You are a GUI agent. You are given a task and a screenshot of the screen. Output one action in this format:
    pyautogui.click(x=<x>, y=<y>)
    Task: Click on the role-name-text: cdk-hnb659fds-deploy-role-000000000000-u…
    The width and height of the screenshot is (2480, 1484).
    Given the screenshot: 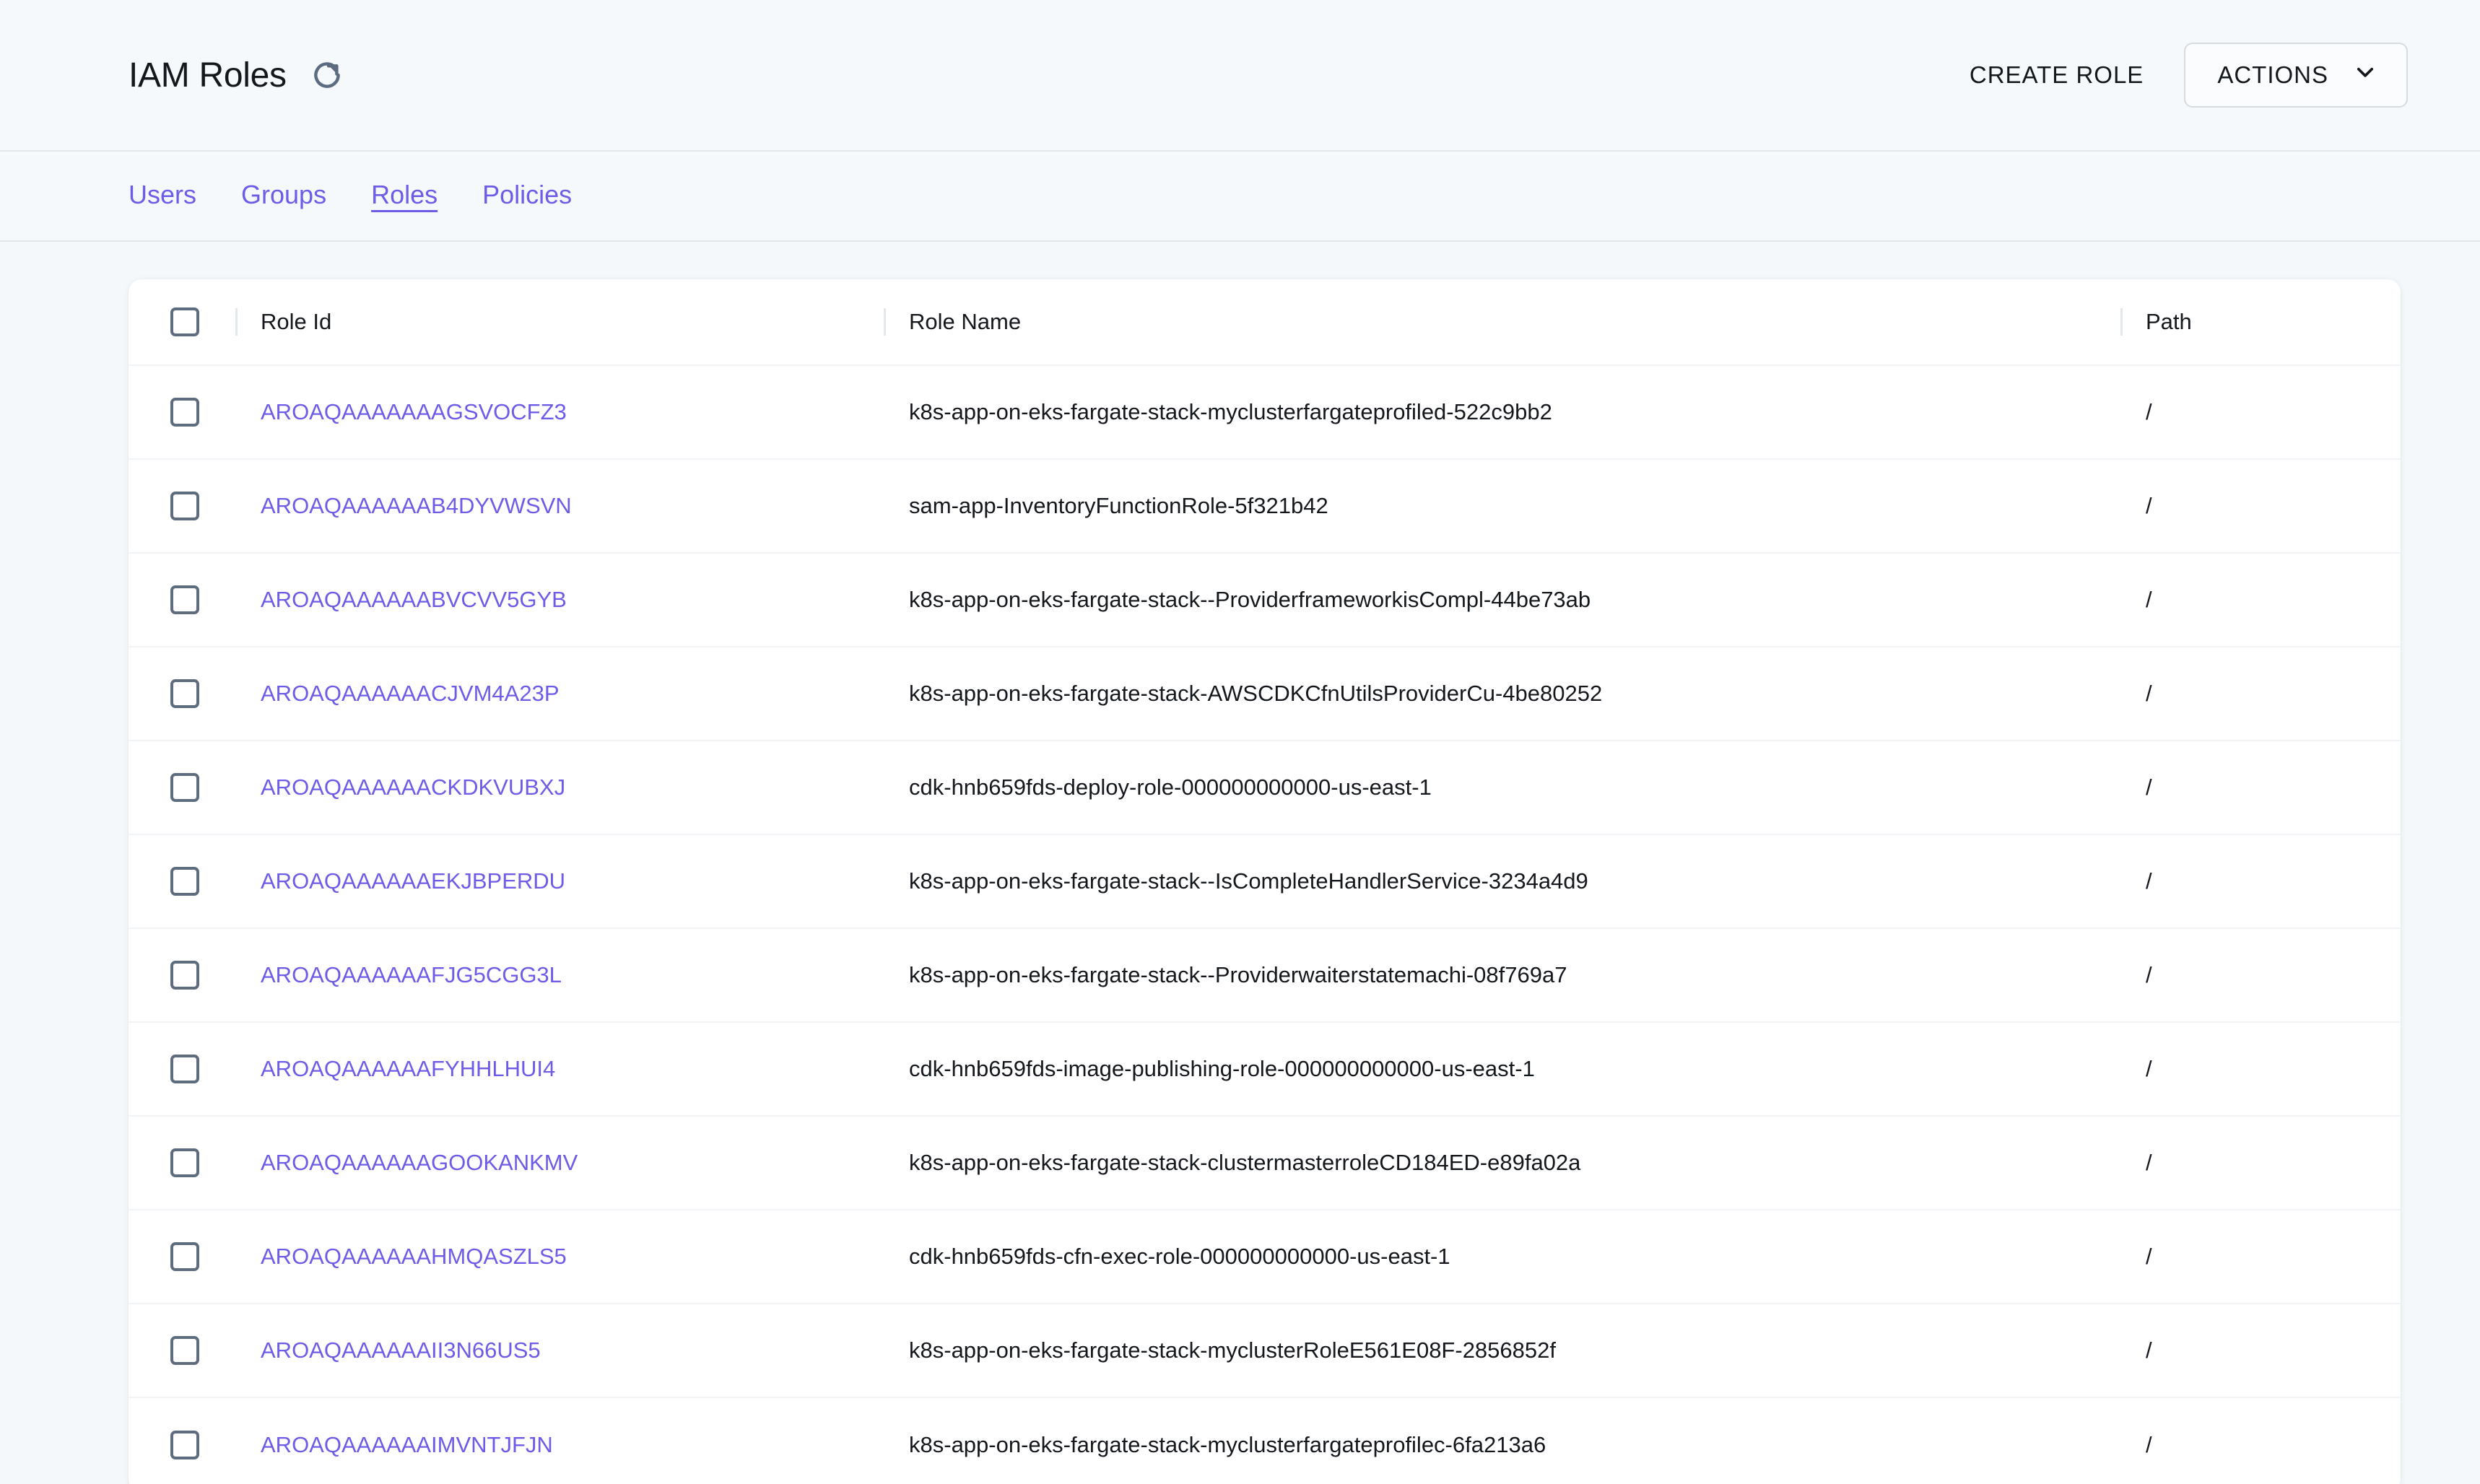 What is the action you would take?
    pyautogui.click(x=1170, y=787)
    